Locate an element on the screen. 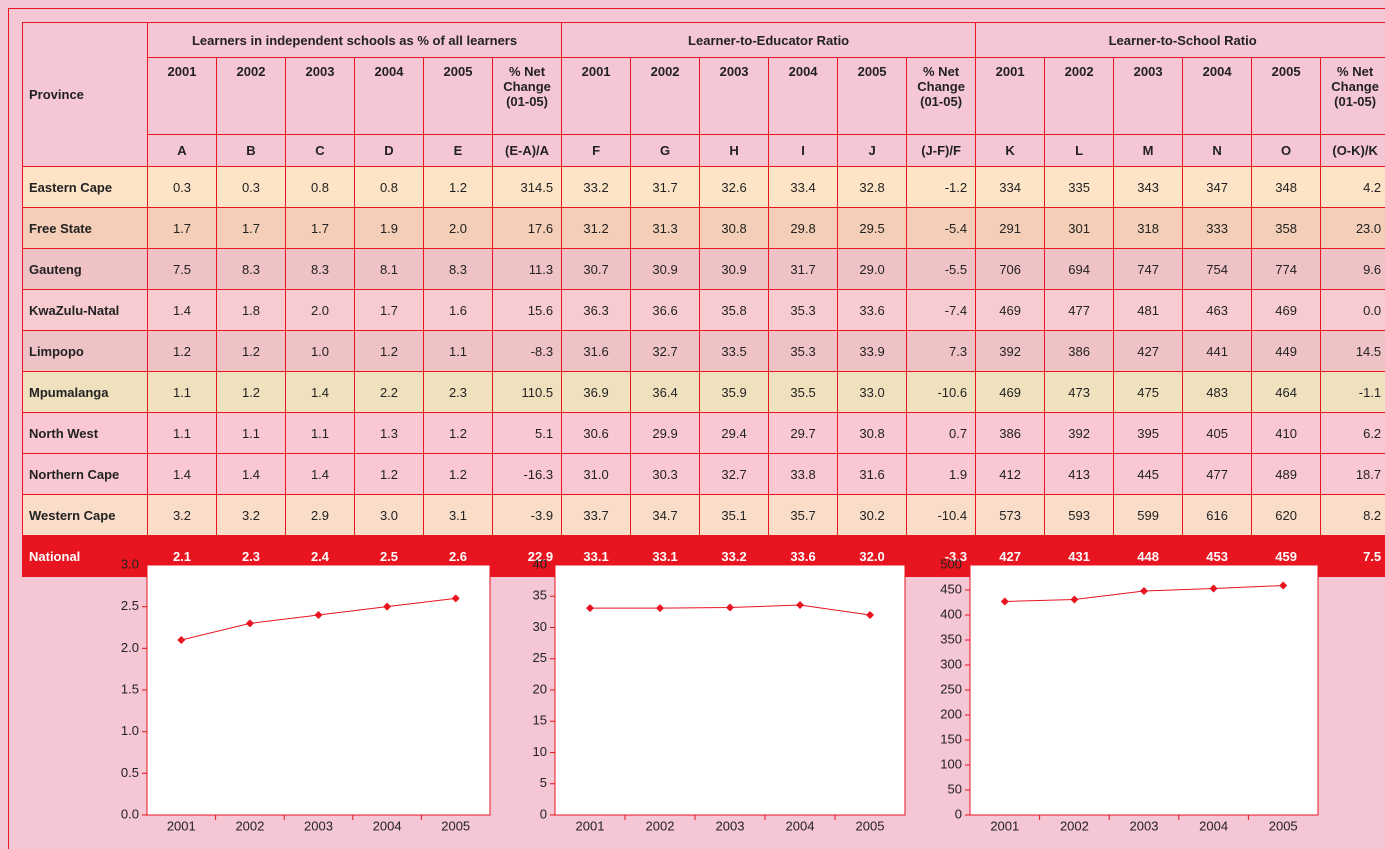 This screenshot has height=849, width=1385. y-tick-label: 40 is located at coordinates (540, 563).